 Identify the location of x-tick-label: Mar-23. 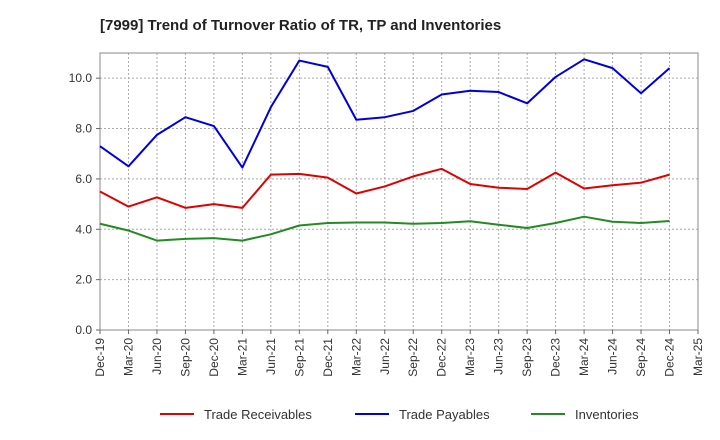
(470, 357).